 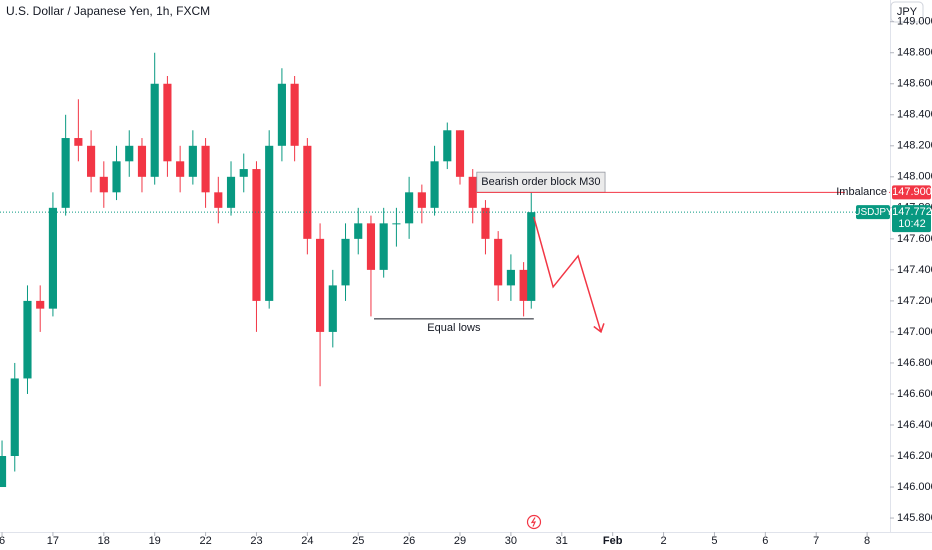 I want to click on x-tick-label: 24, so click(x=307, y=541).